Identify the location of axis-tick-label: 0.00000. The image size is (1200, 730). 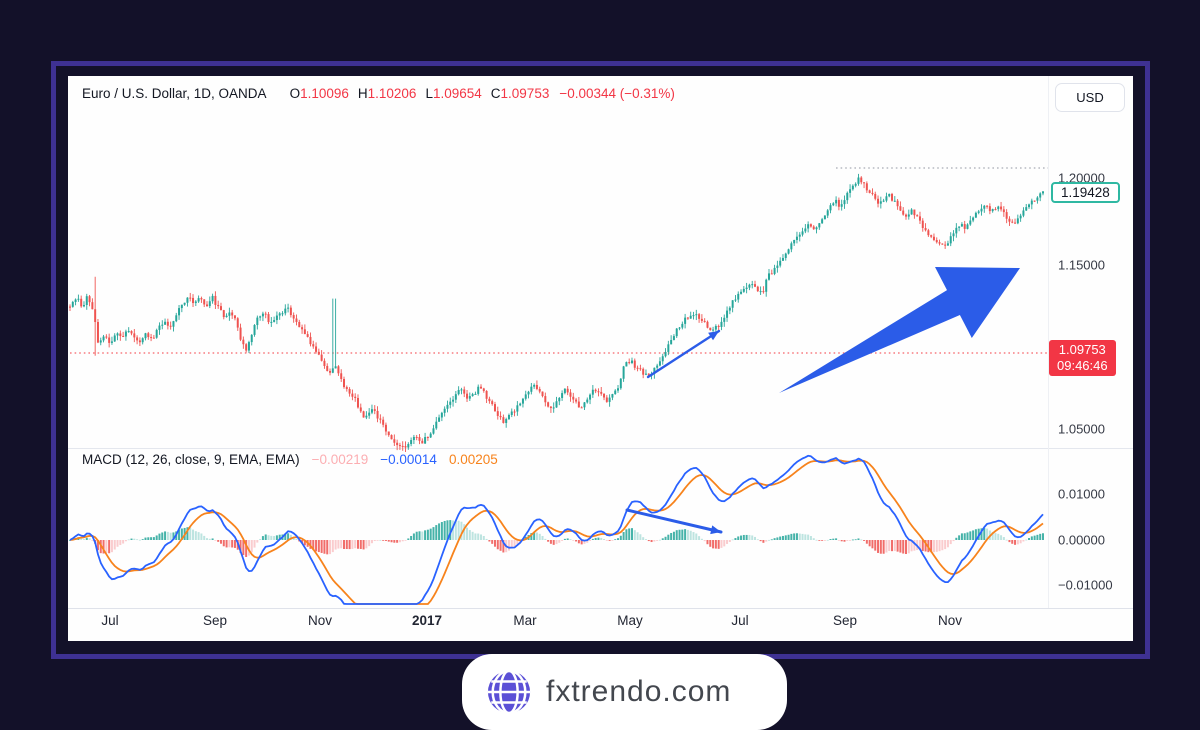
(1081, 540).